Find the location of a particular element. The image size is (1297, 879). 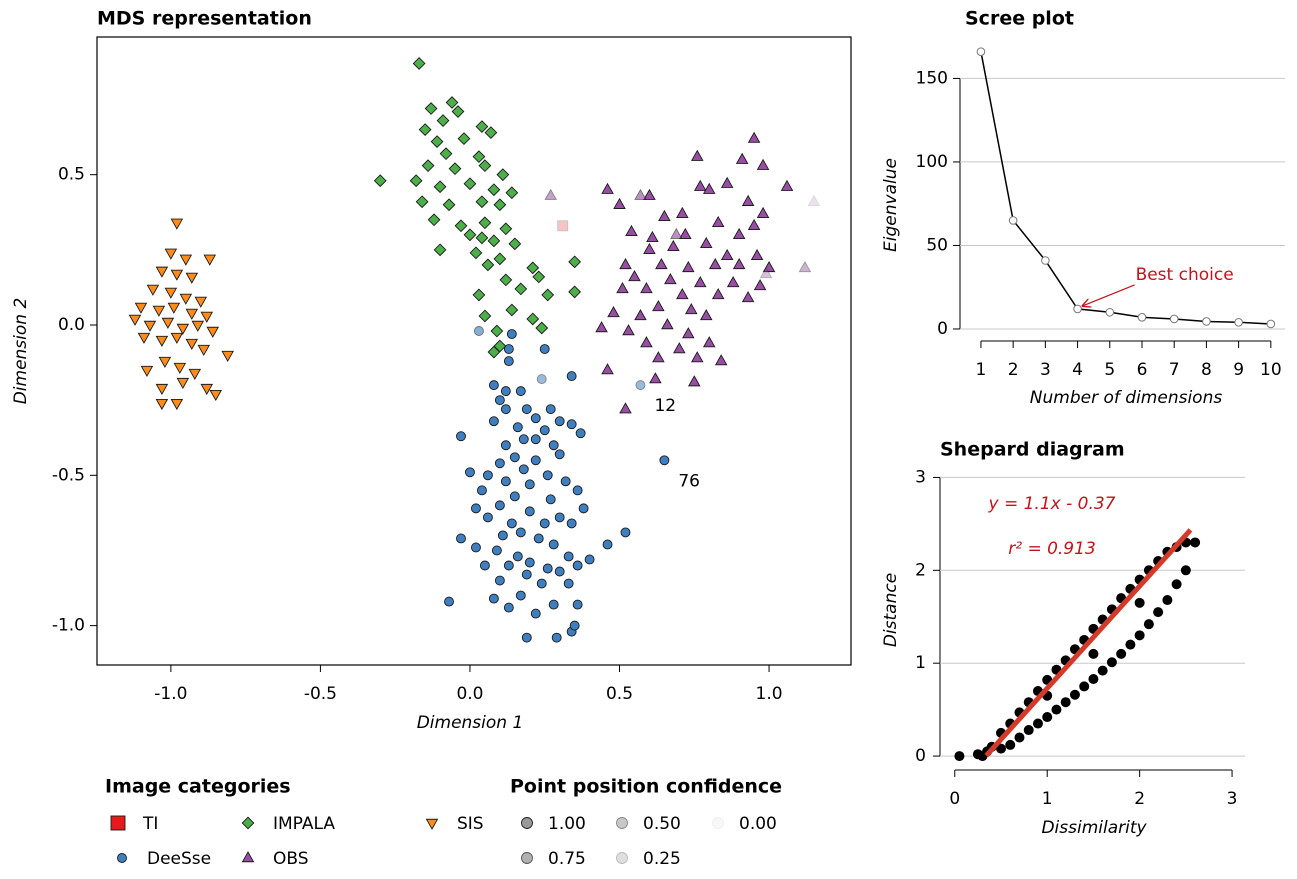

line is located at coordinates (1125, 188).